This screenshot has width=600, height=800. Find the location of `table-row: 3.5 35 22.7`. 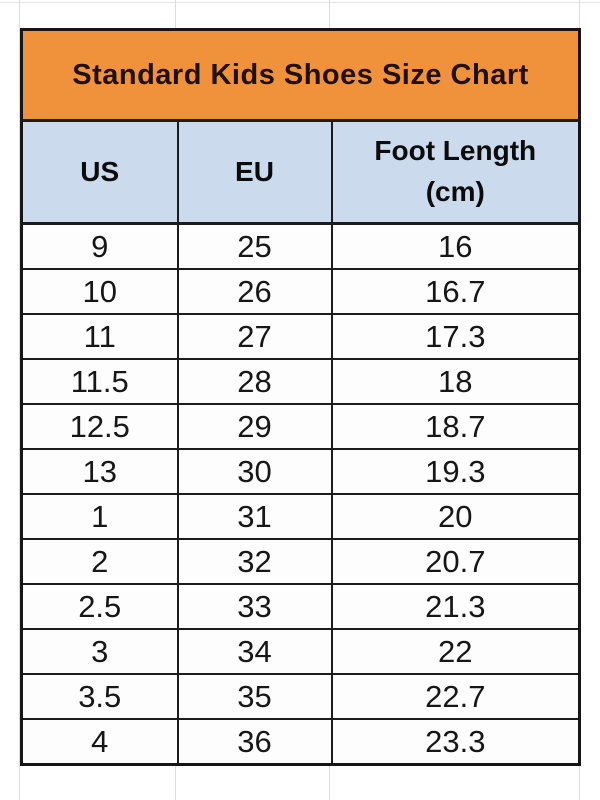

table-row: 3.5 35 22.7 is located at coordinates (300, 696).